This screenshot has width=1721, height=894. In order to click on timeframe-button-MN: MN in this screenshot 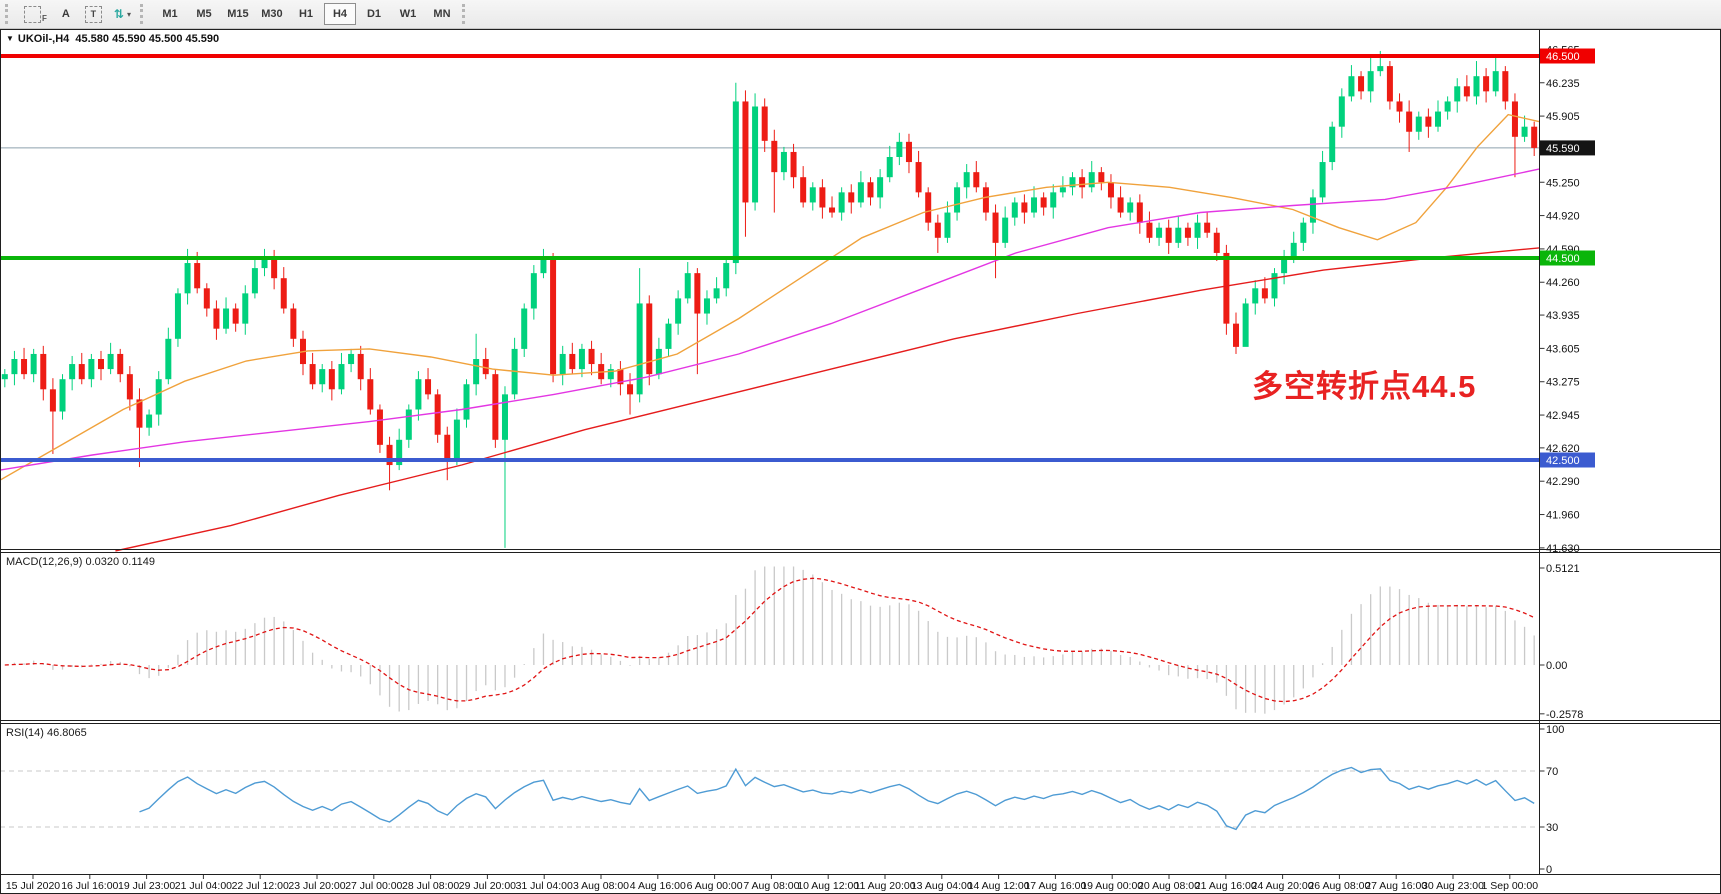, I will do `click(442, 14)`.